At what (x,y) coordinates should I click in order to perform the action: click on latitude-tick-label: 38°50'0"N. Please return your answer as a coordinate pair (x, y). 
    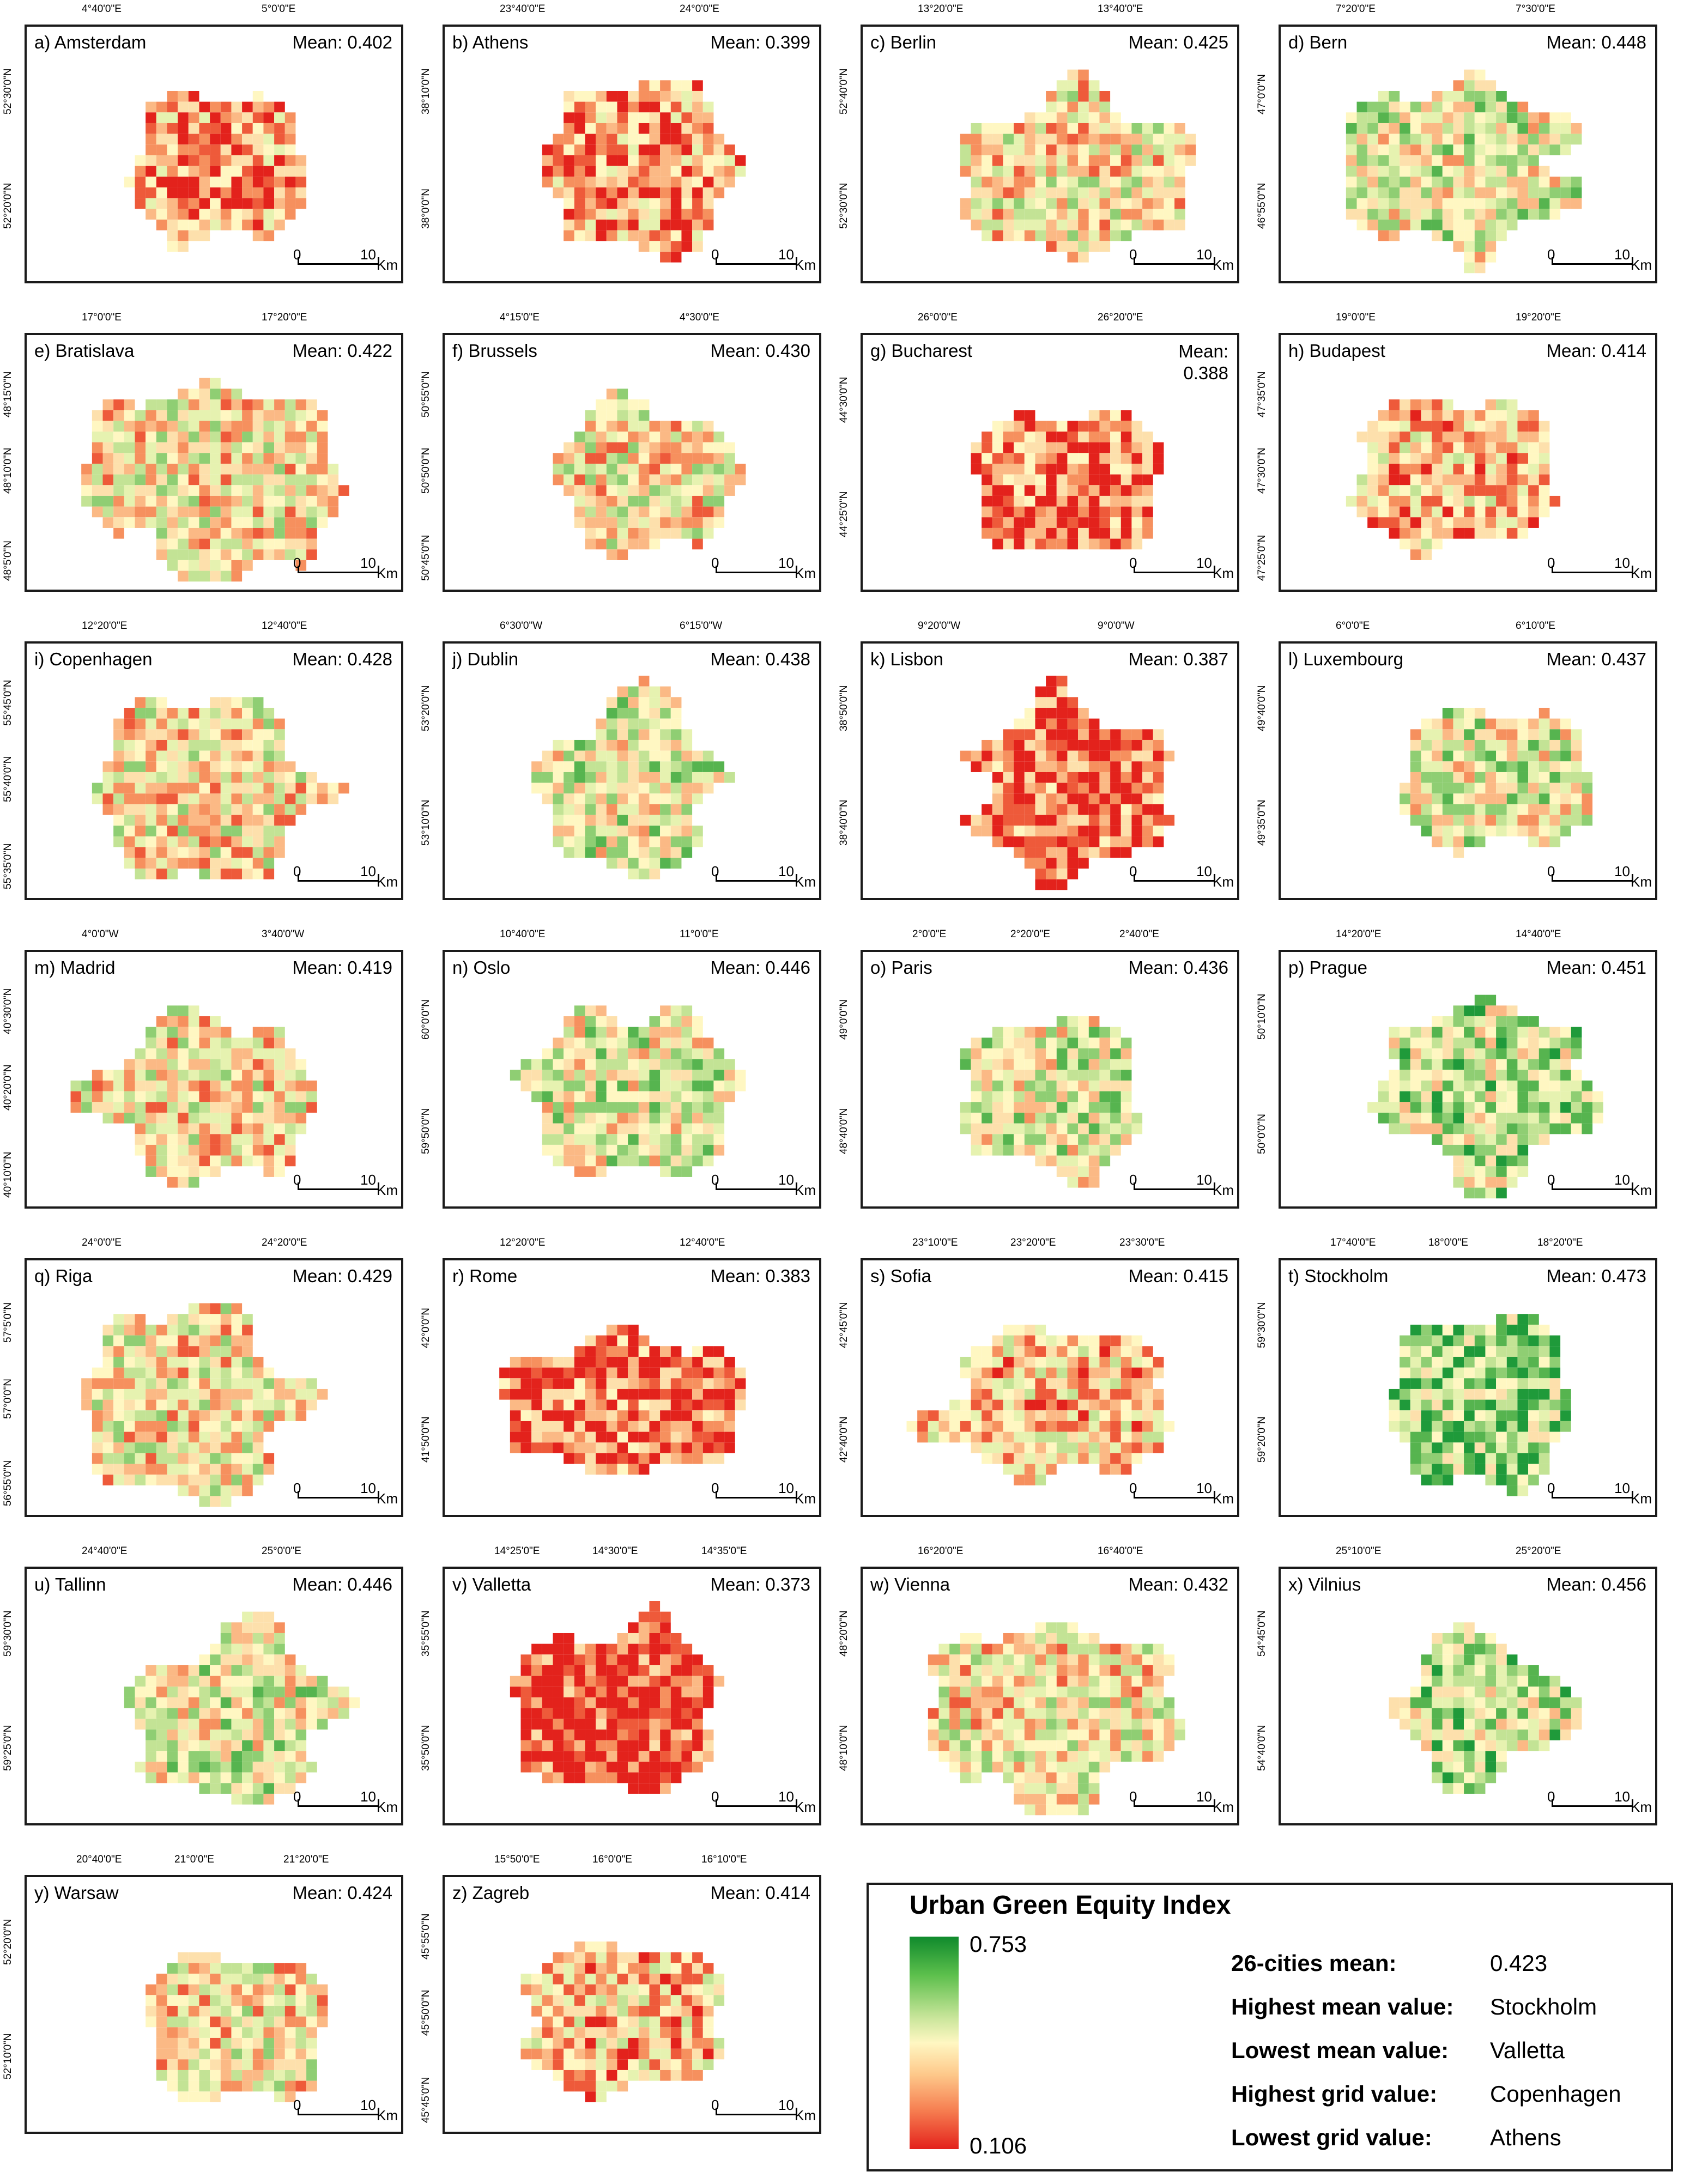
    Looking at the image, I should click on (844, 708).